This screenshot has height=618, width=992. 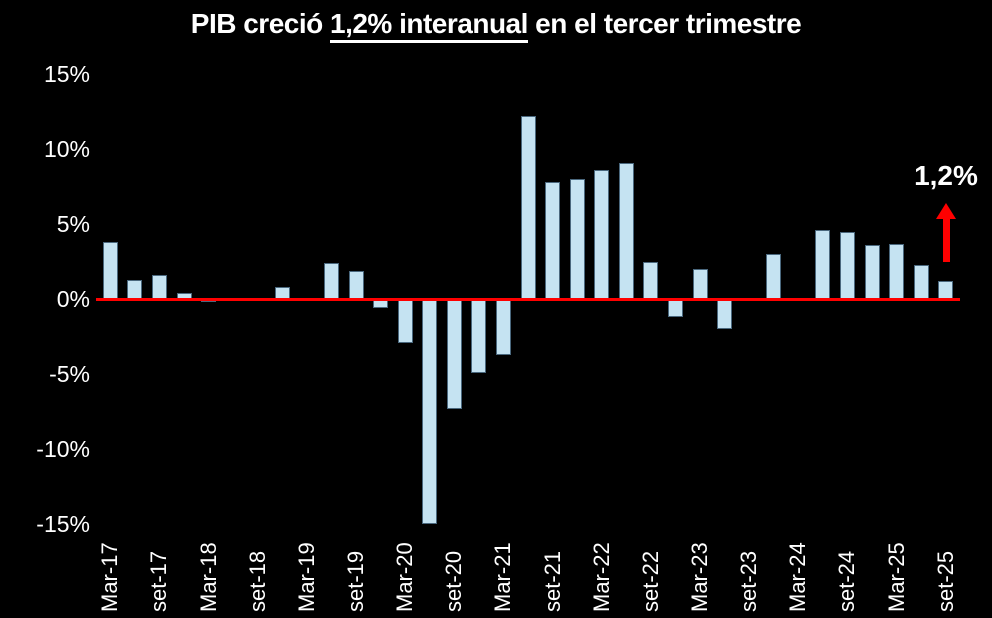 I want to click on x-axis-tick-label: set-25, so click(x=945, y=581).